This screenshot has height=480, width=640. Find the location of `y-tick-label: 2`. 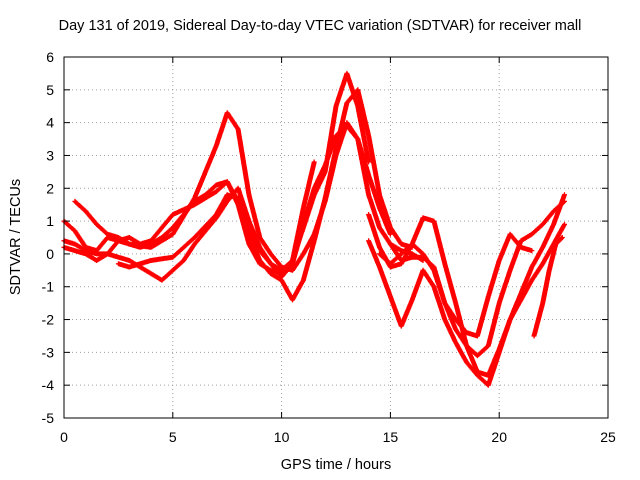

y-tick-label: 2 is located at coordinates (50, 188).